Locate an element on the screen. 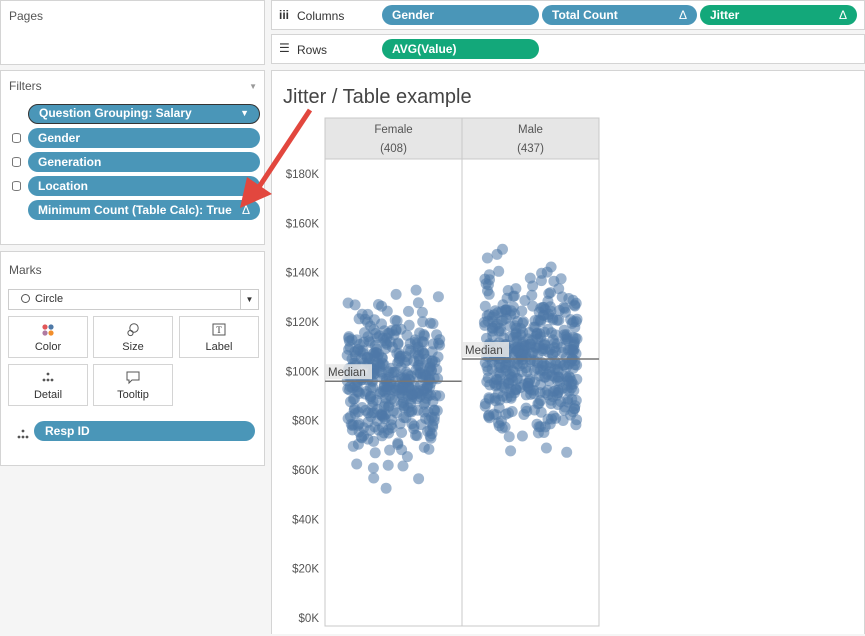 The width and height of the screenshot is (865, 636). pane-male: Male (437) Median is located at coordinates (530, 372).